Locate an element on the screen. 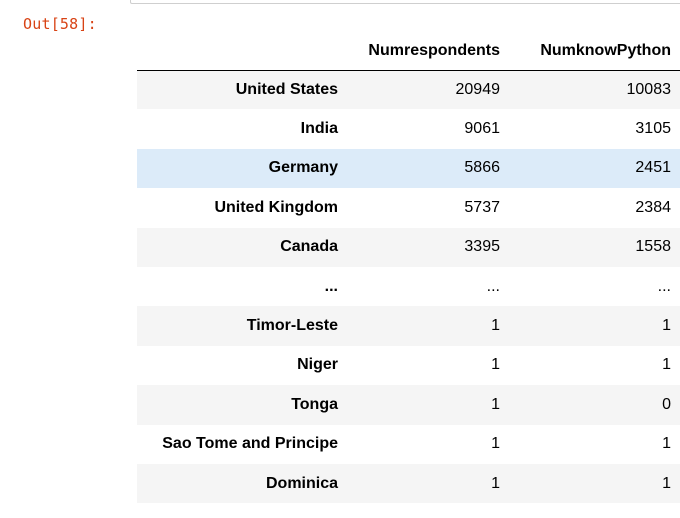 The height and width of the screenshot is (518, 680). numknowpython-cell: 1558 is located at coordinates (653, 247).